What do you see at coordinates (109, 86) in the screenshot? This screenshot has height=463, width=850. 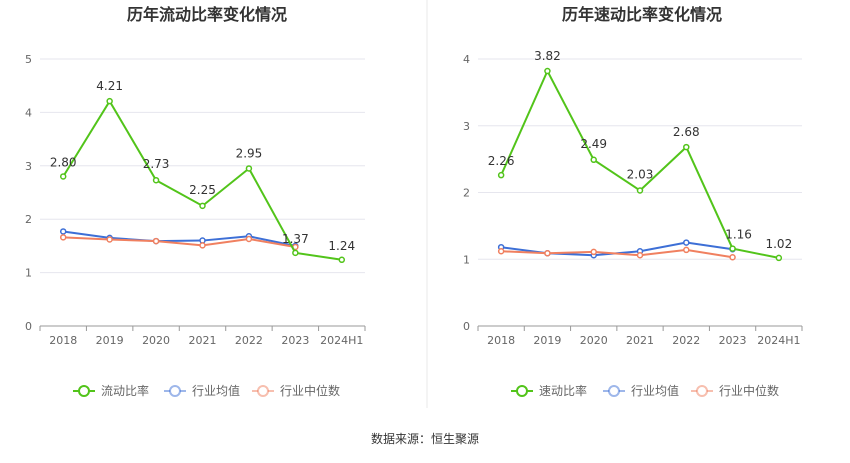 I see `data-label: 4.21` at bounding box center [109, 86].